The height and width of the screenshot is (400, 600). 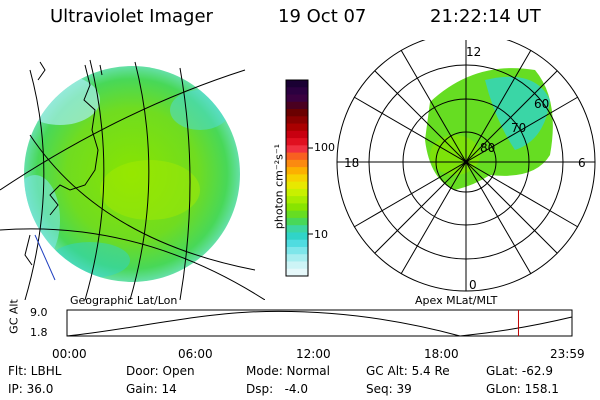 I want to click on timeline-xtick-0000: 00:00, so click(x=69, y=354).